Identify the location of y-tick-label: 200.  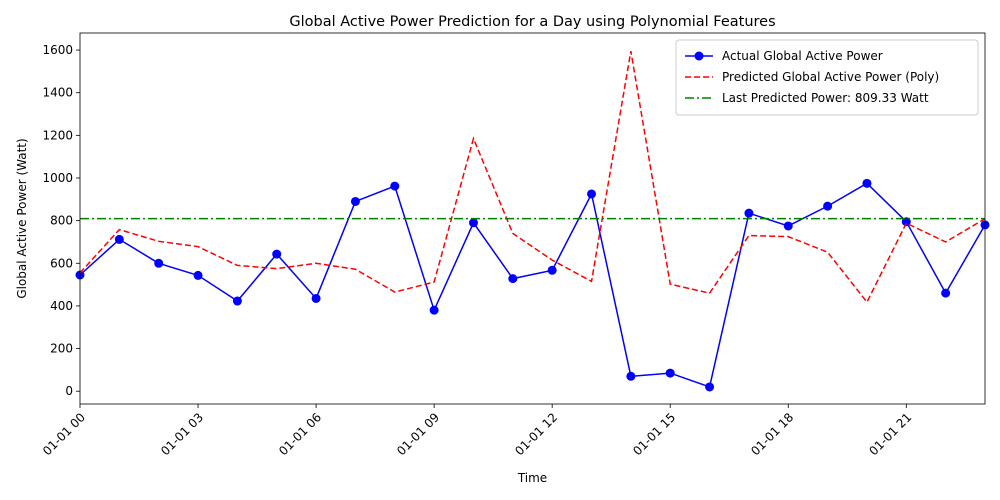
(61, 349).